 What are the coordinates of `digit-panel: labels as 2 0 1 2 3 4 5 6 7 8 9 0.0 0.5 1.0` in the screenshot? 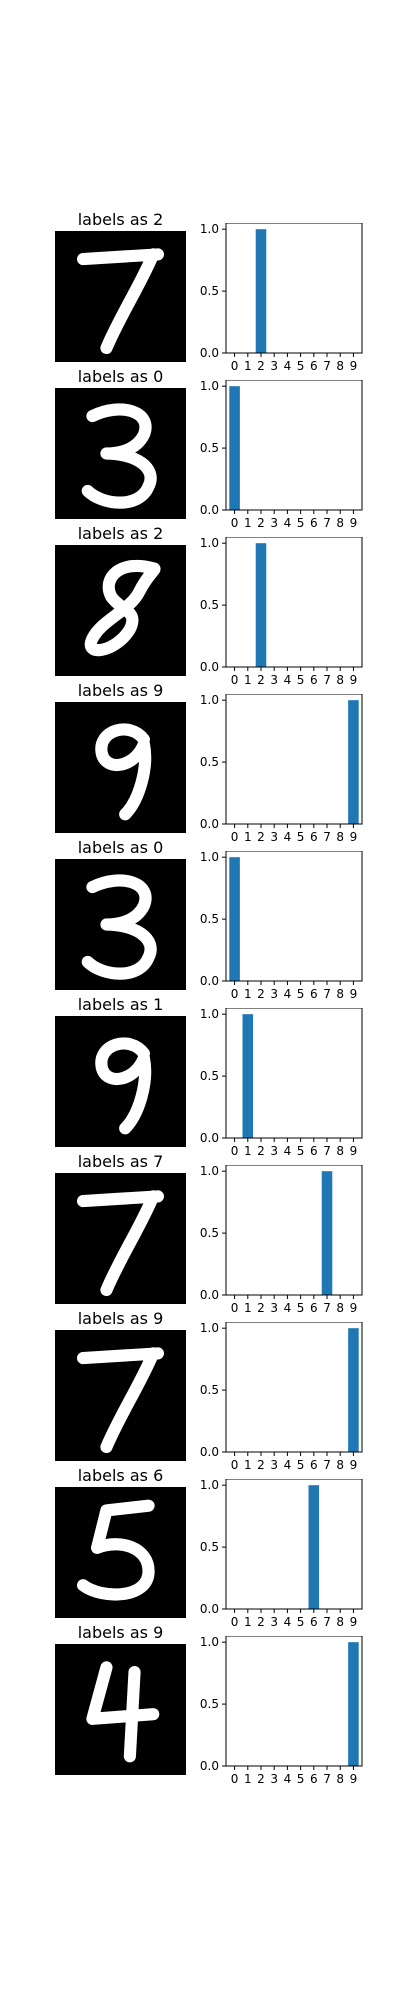 It's located at (200, 605).